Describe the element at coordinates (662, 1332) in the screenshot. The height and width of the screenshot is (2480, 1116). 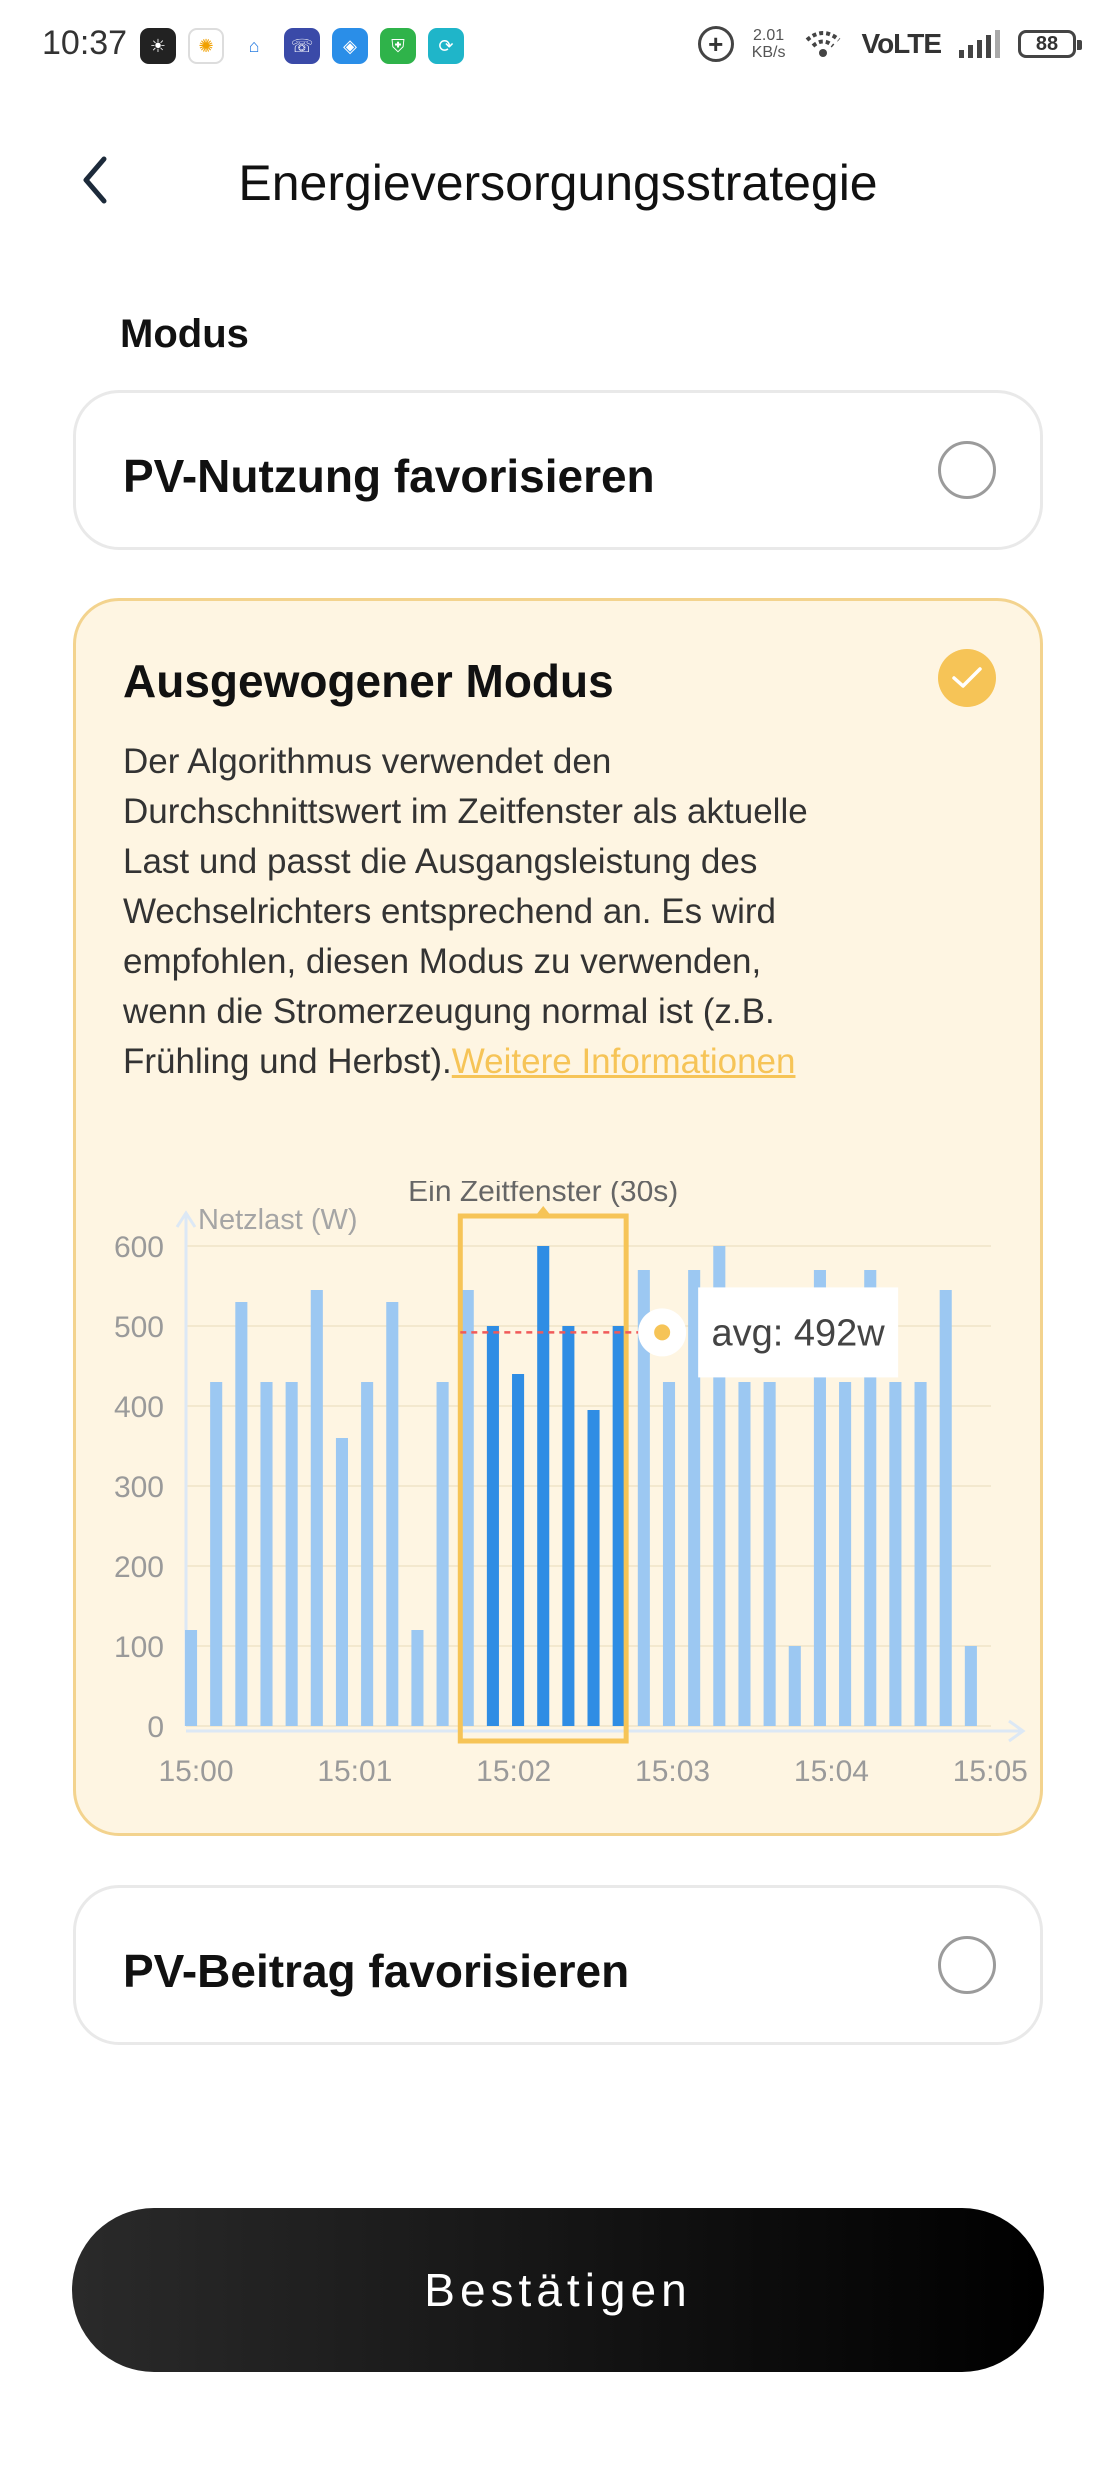
I see `avg-point` at that location.